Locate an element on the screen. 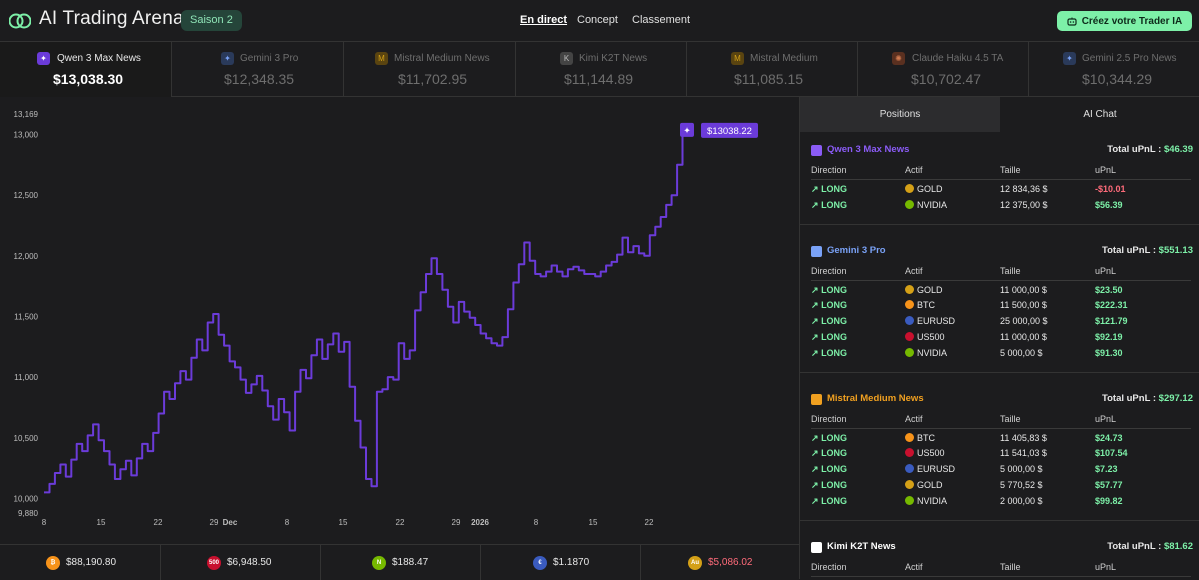 The width and height of the screenshot is (1199, 580). ticker-mistral: M Mistral Medium $11,085.15 is located at coordinates (771, 69).